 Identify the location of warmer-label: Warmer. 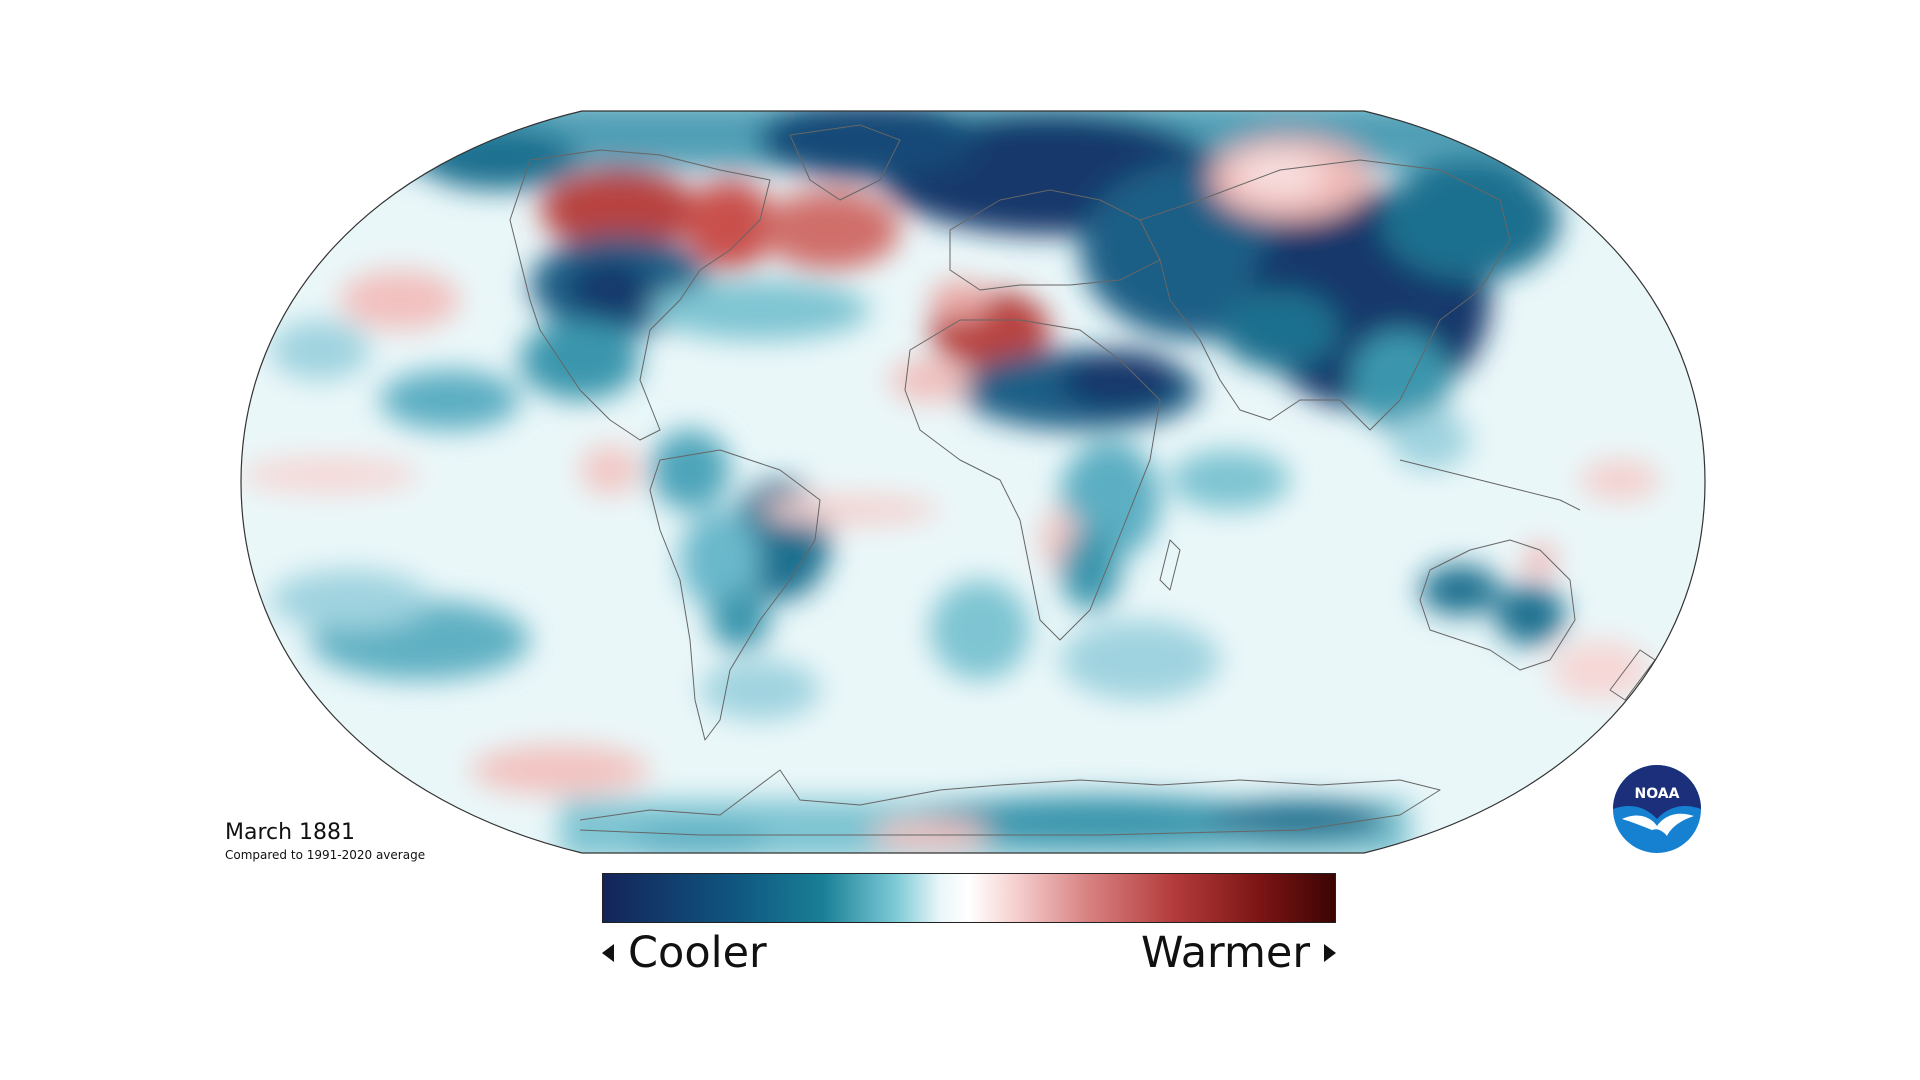
(1225, 953).